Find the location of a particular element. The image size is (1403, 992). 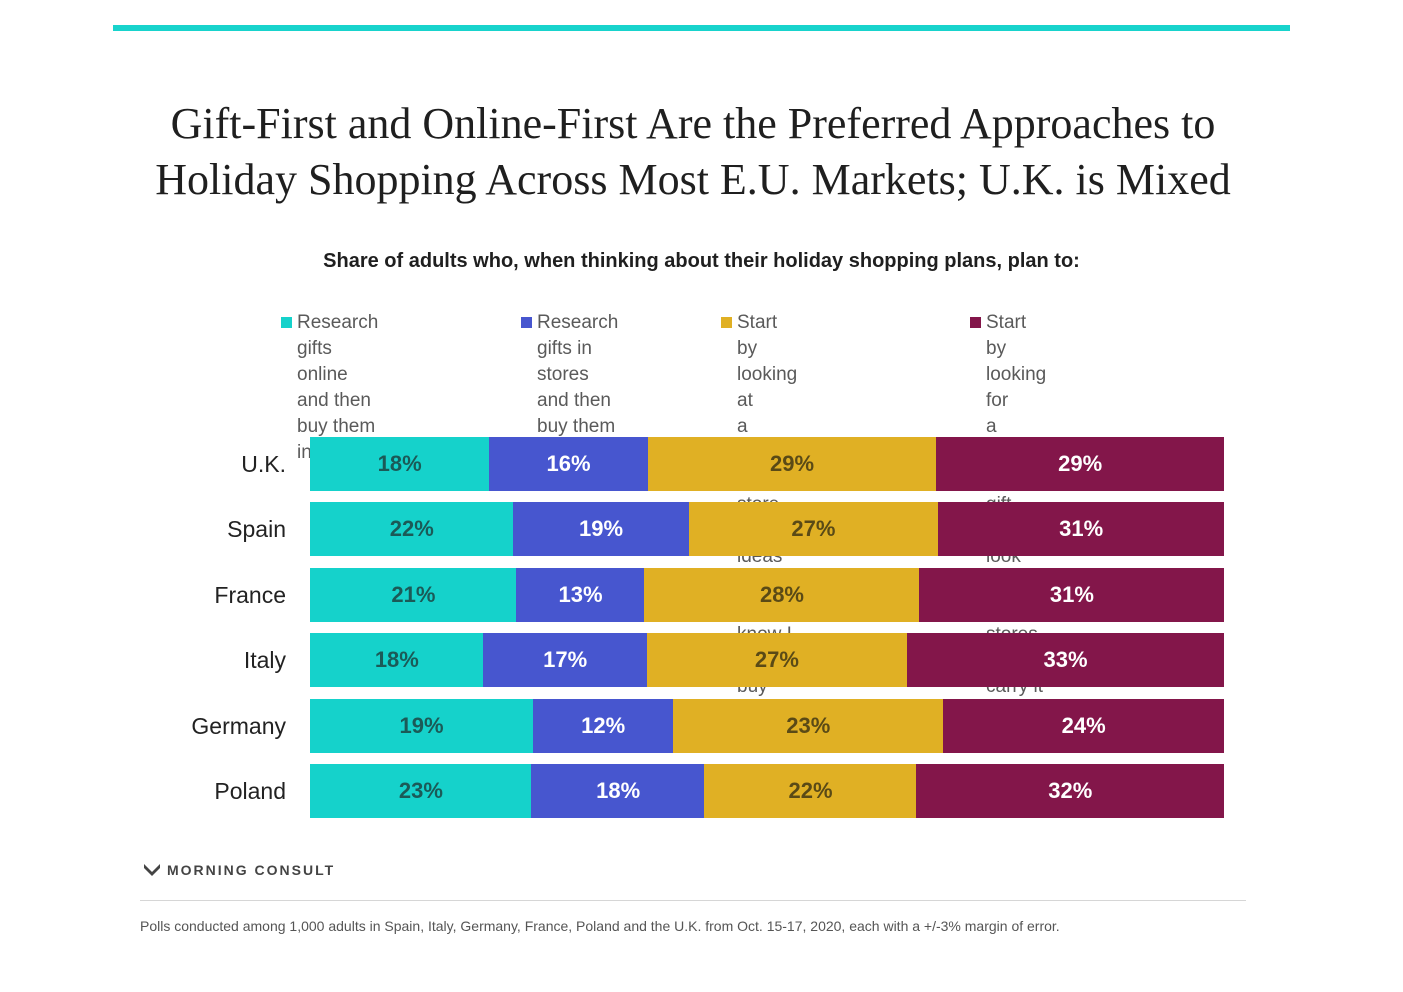

brand-name: MORNING CONSULT is located at coordinates (251, 870).